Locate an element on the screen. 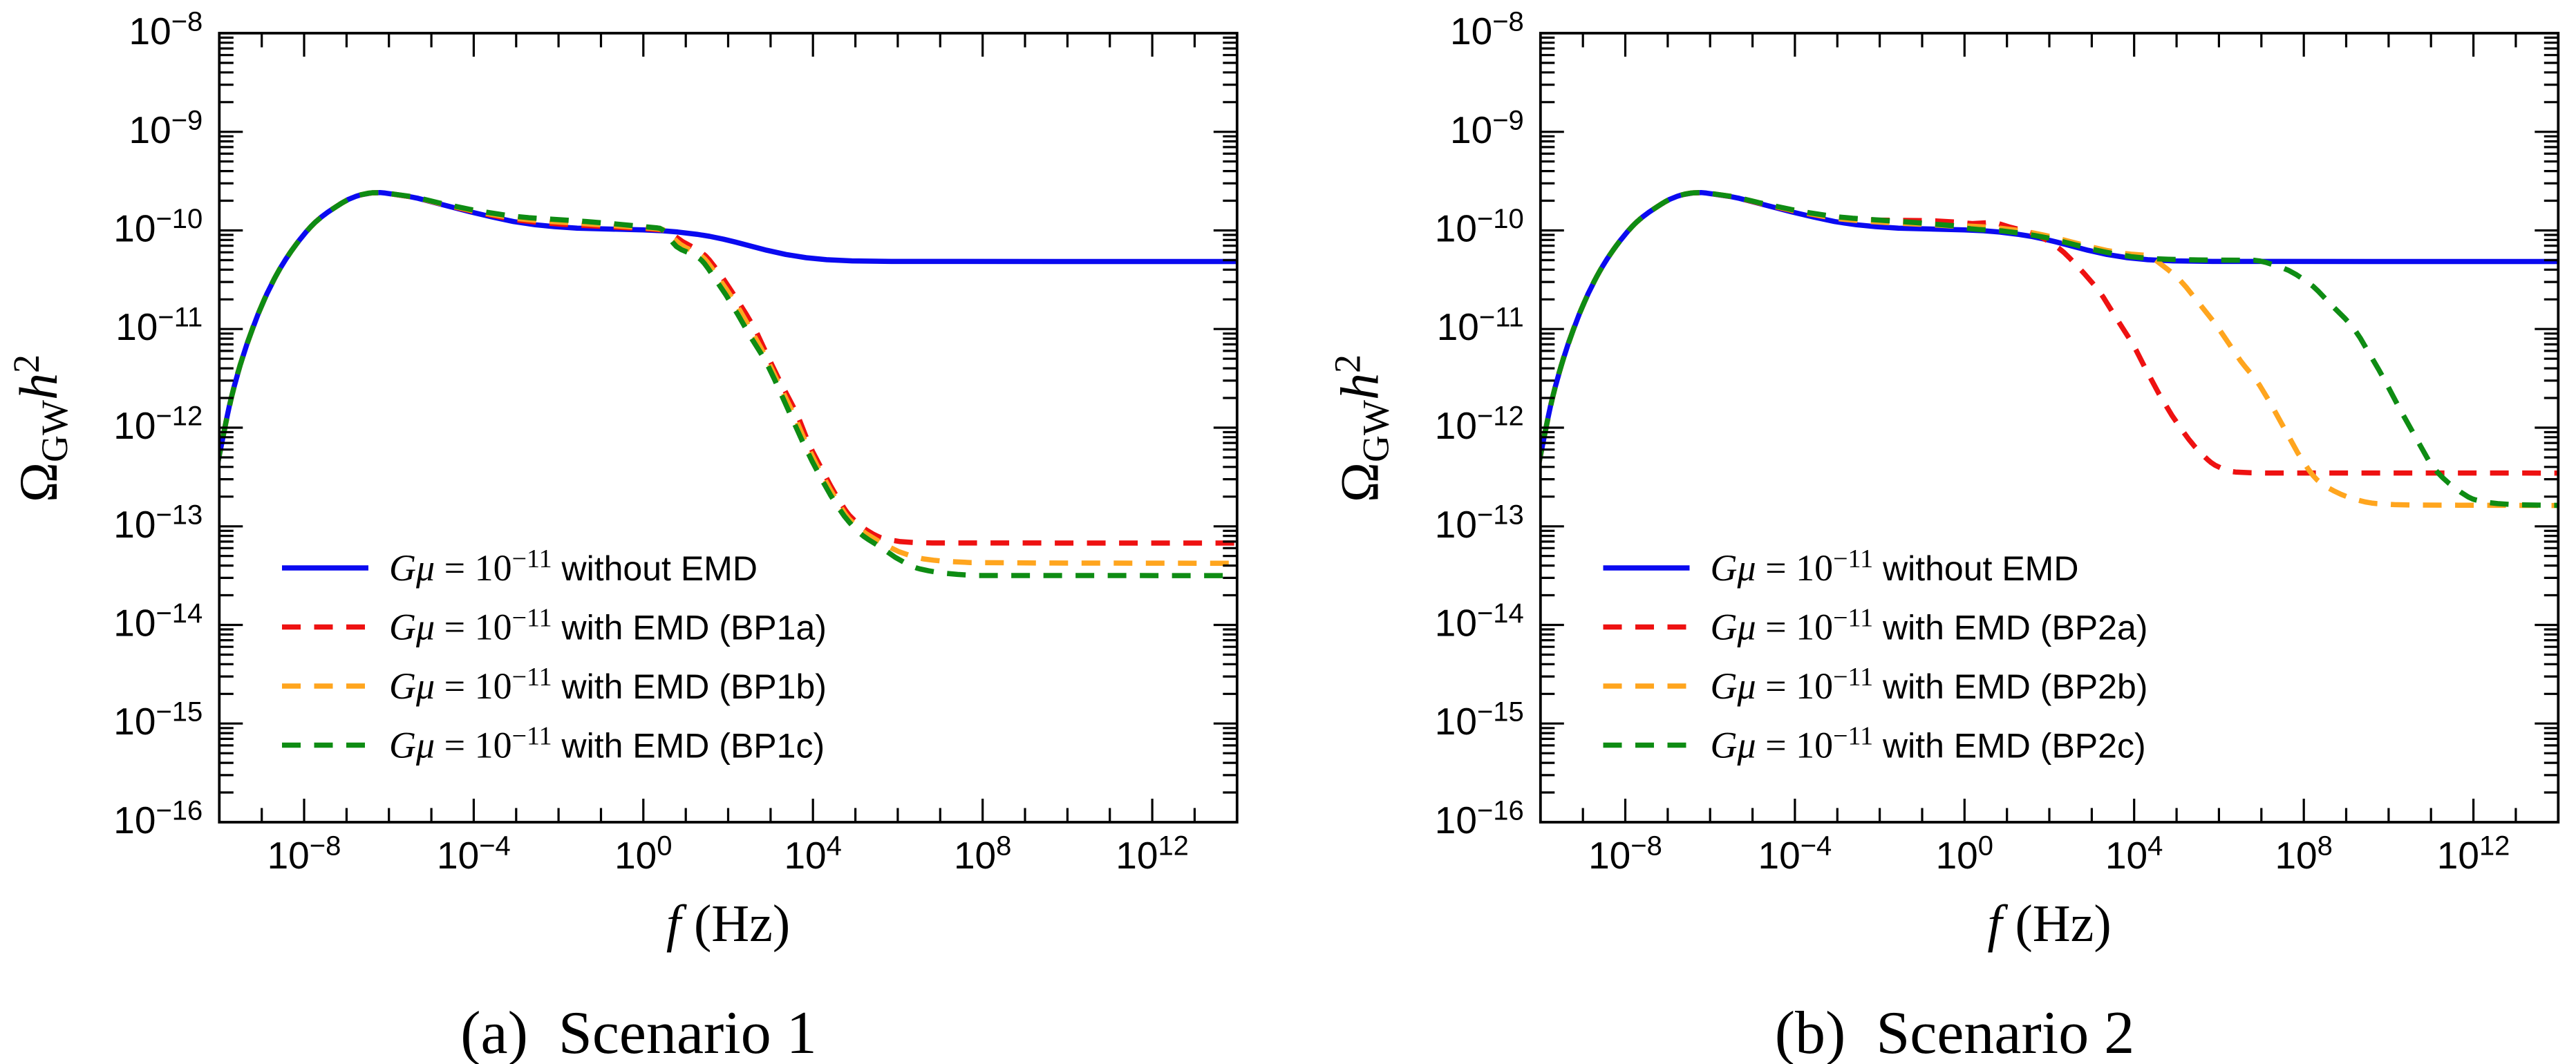  svg-text: (a) Scenario 1 is located at coordinates (638, 1032).